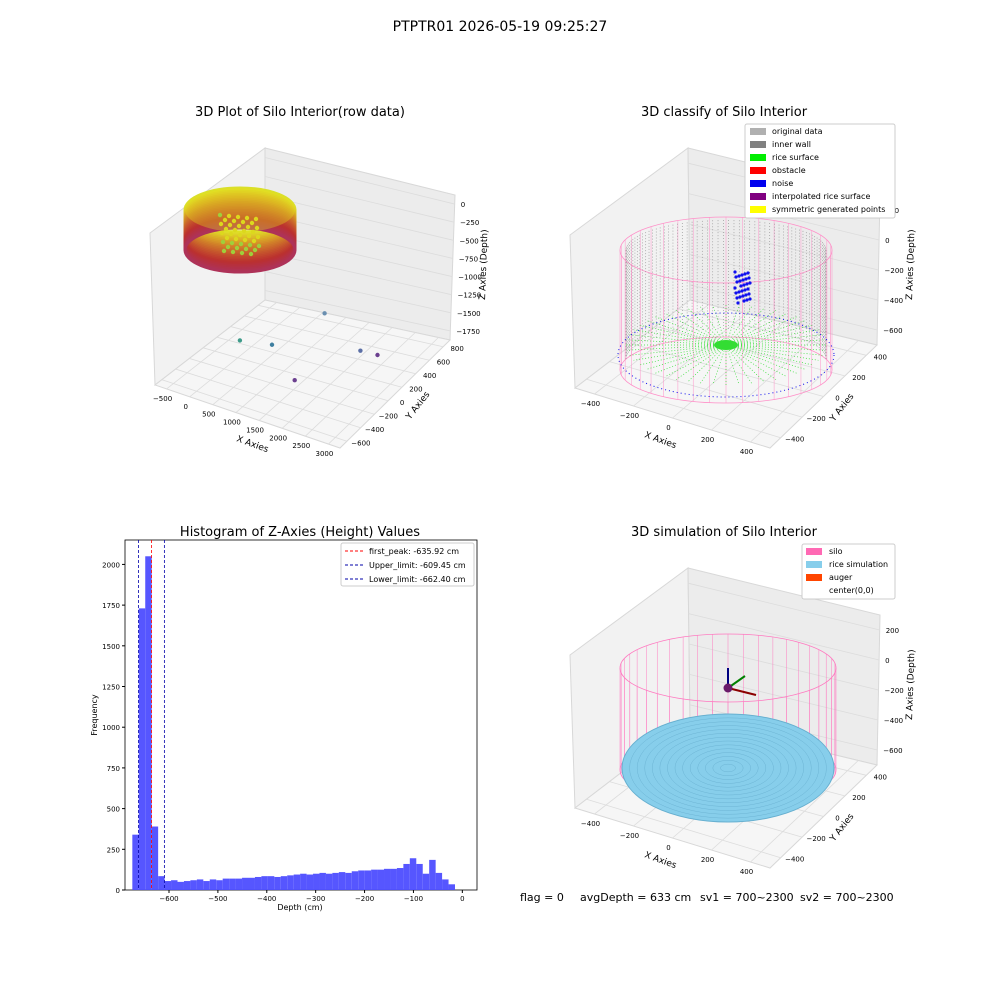 This screenshot has height=1000, width=1000. I want to click on rice-mesh-ring, so click(728, 768).